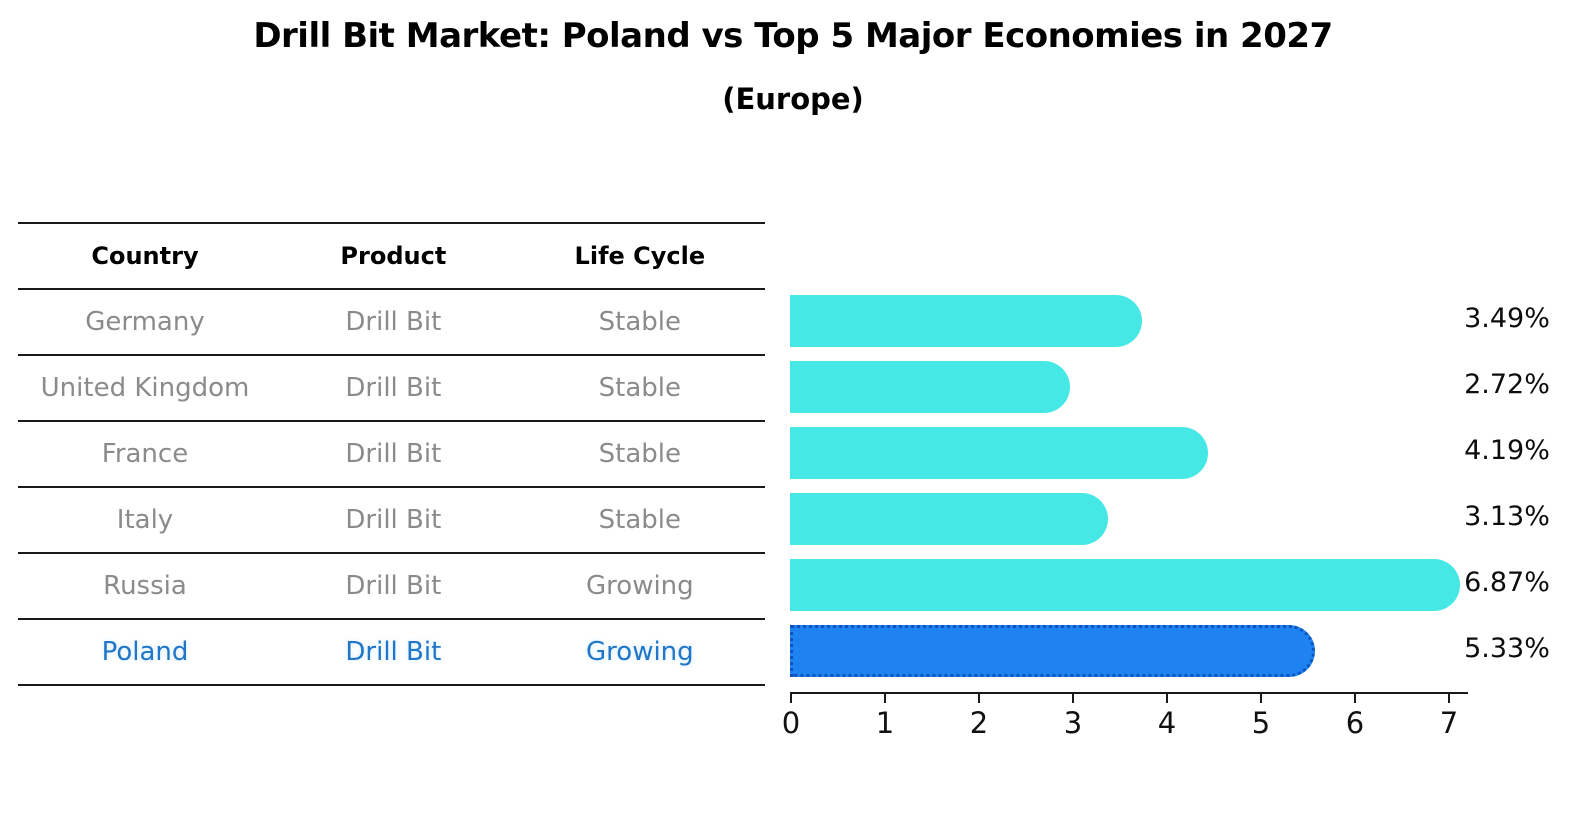  I want to click on x-axis-line, so click(1129, 693).